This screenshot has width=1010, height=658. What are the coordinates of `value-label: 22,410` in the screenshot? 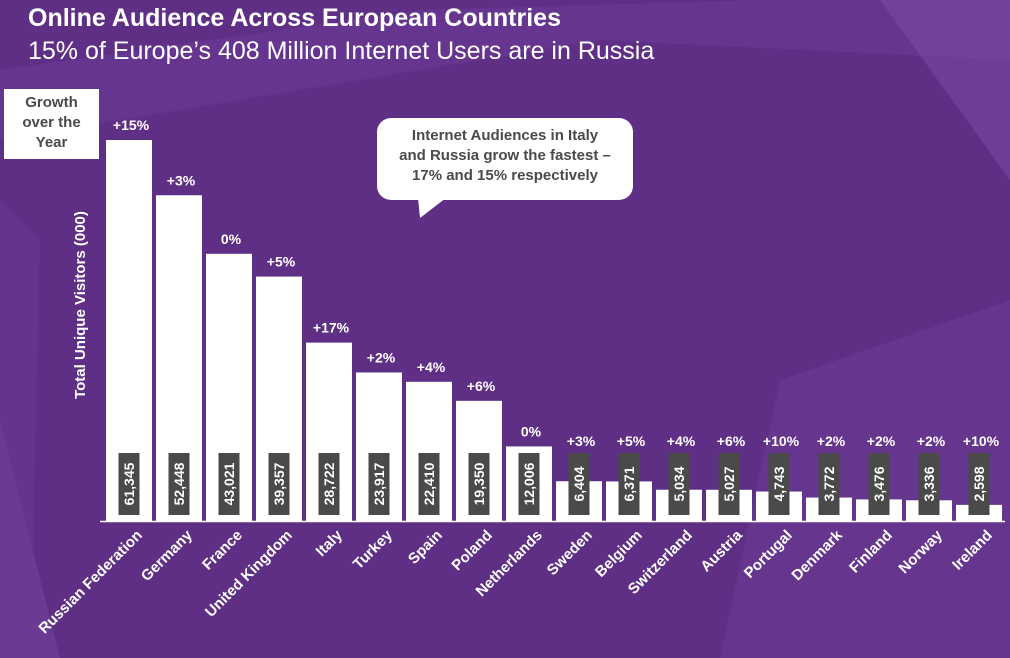 It's located at (429, 483).